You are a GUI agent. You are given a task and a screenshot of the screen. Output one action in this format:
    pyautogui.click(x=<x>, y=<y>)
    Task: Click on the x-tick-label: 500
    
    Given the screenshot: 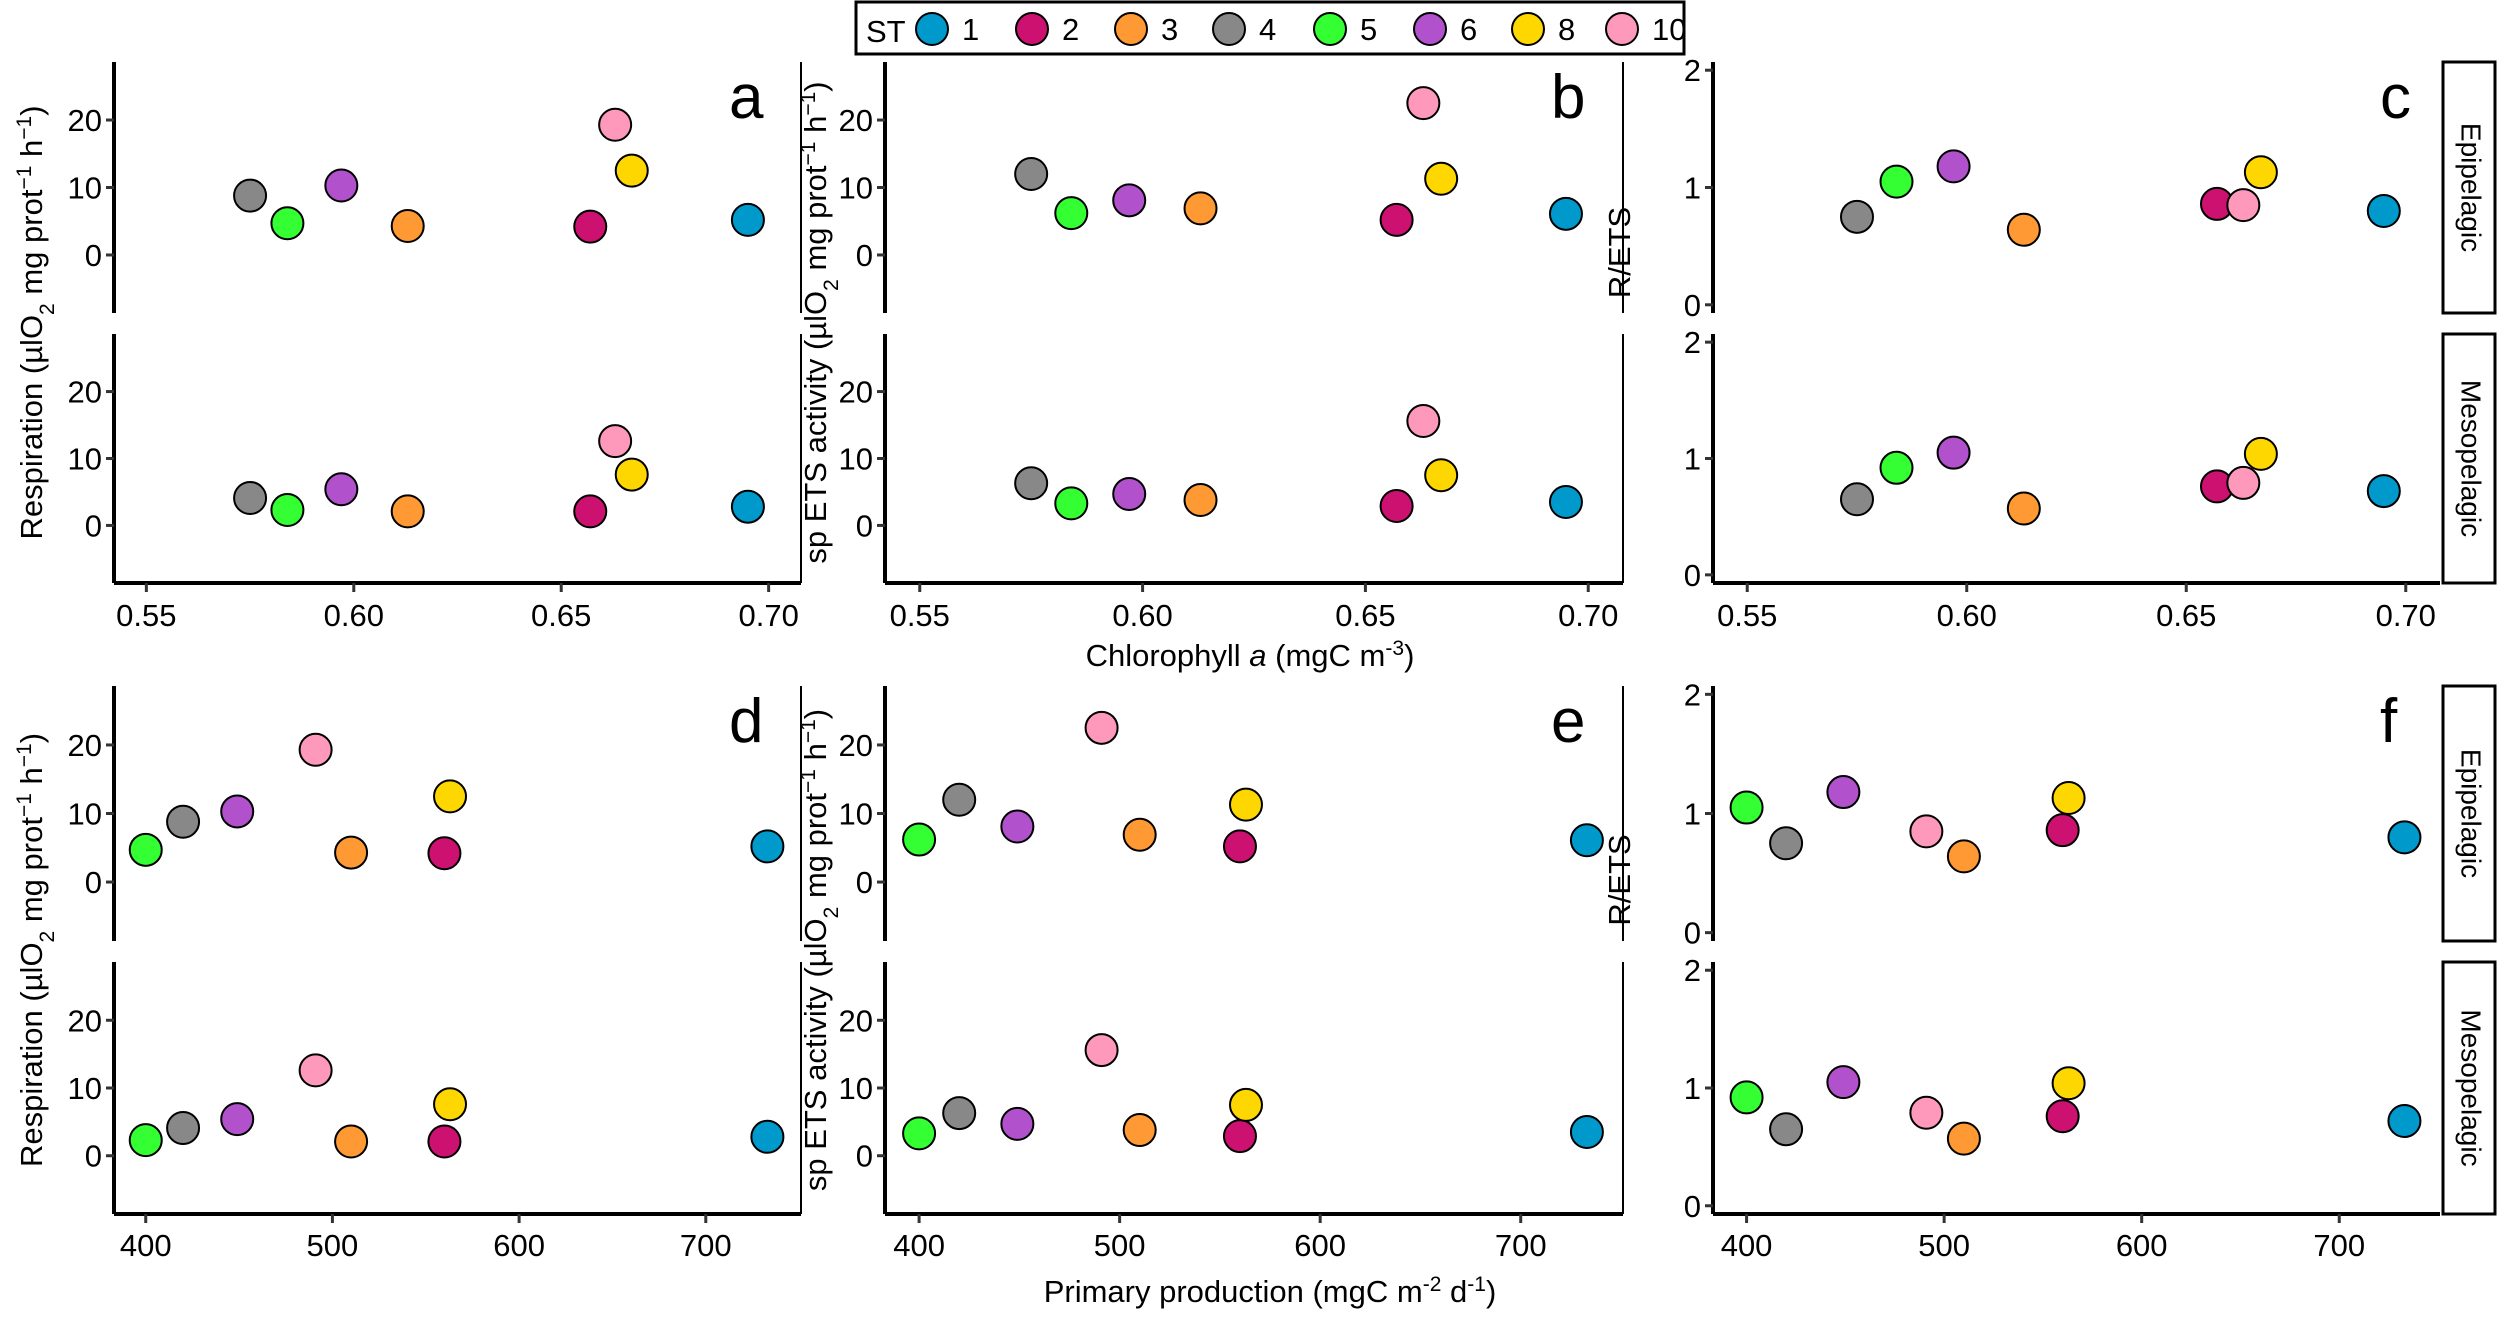 What is the action you would take?
    pyautogui.click(x=1120, y=1245)
    